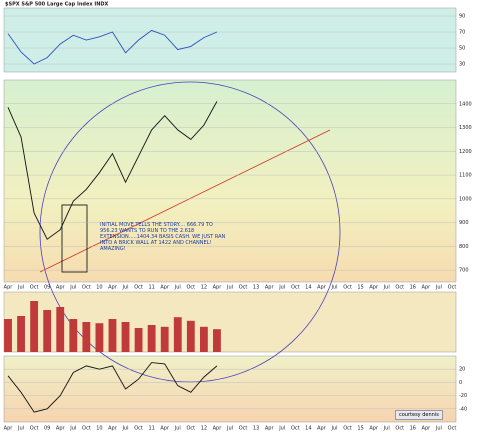  Describe the element at coordinates (464, 247) in the screenshot. I see `y-tick-label: 800` at that location.